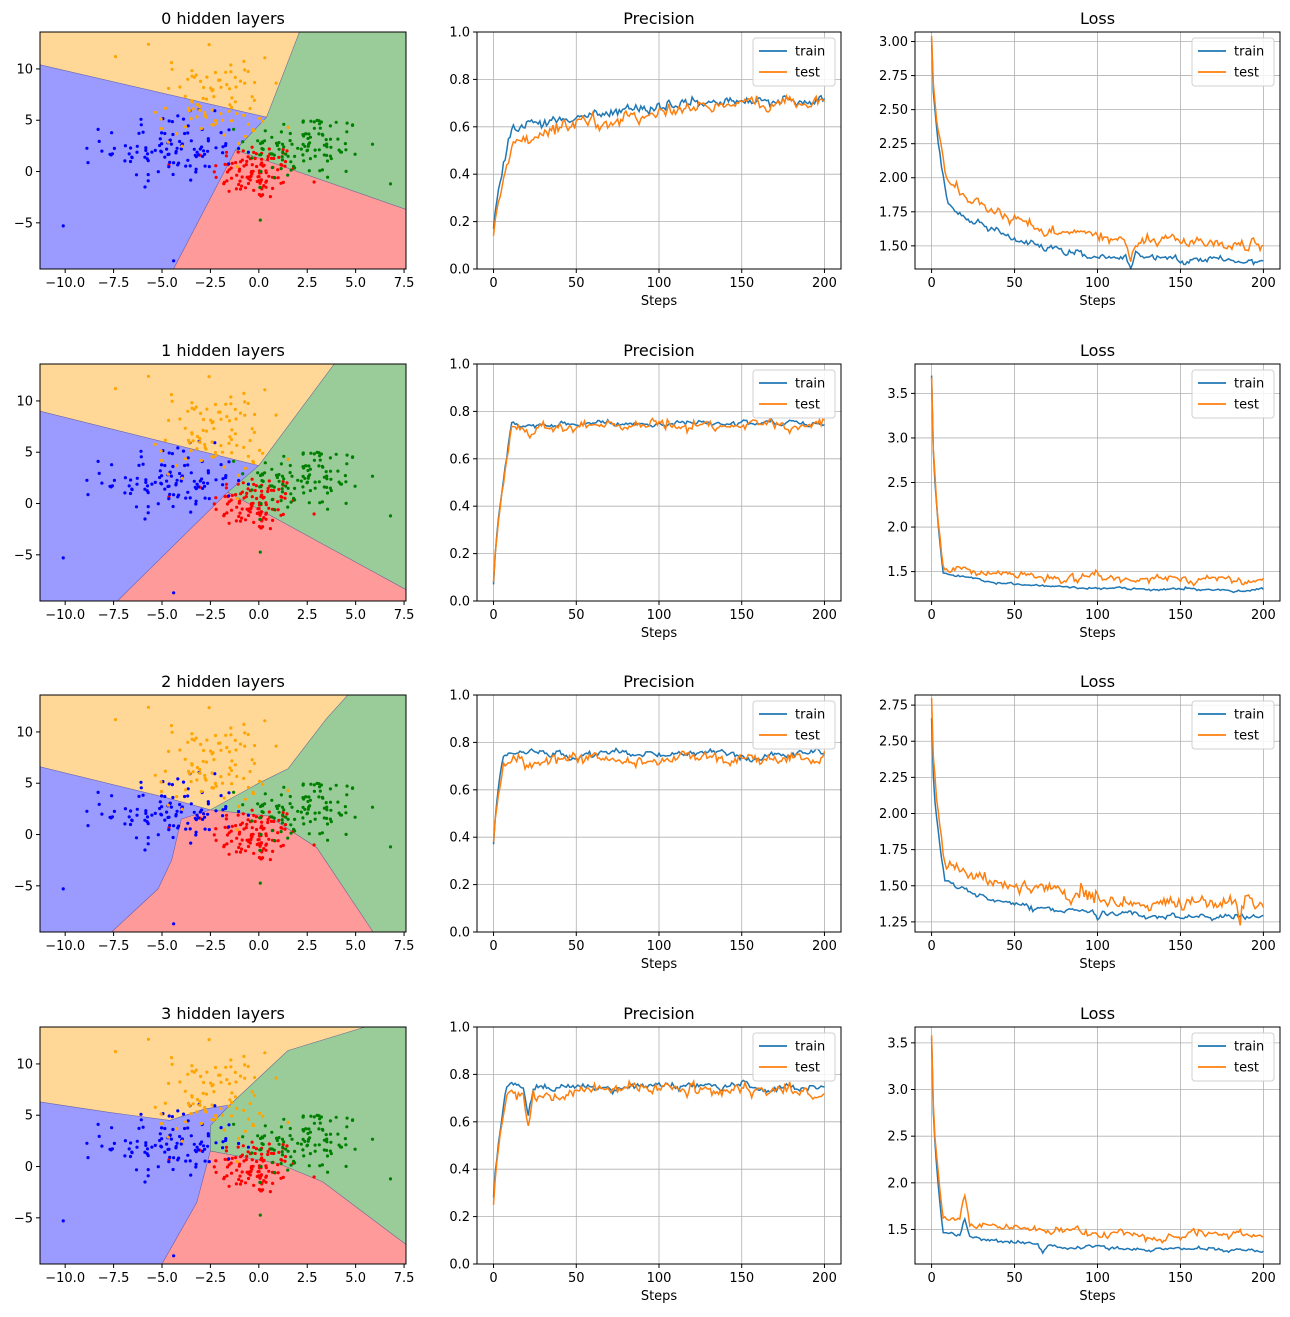  What do you see at coordinates (459, 80) in the screenshot?
I see `y-tick-label: 0.8` at bounding box center [459, 80].